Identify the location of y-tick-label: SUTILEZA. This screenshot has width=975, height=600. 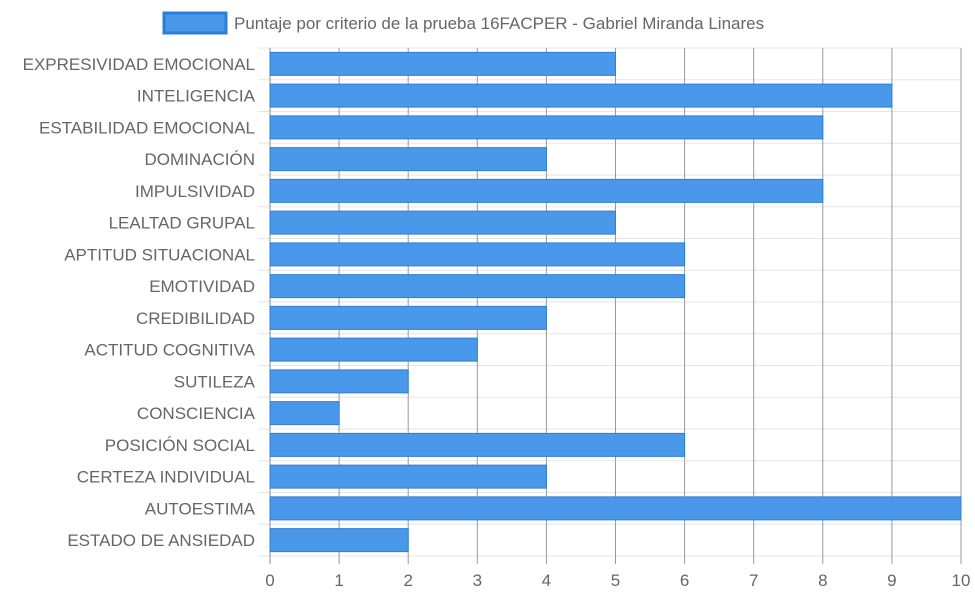
(215, 381).